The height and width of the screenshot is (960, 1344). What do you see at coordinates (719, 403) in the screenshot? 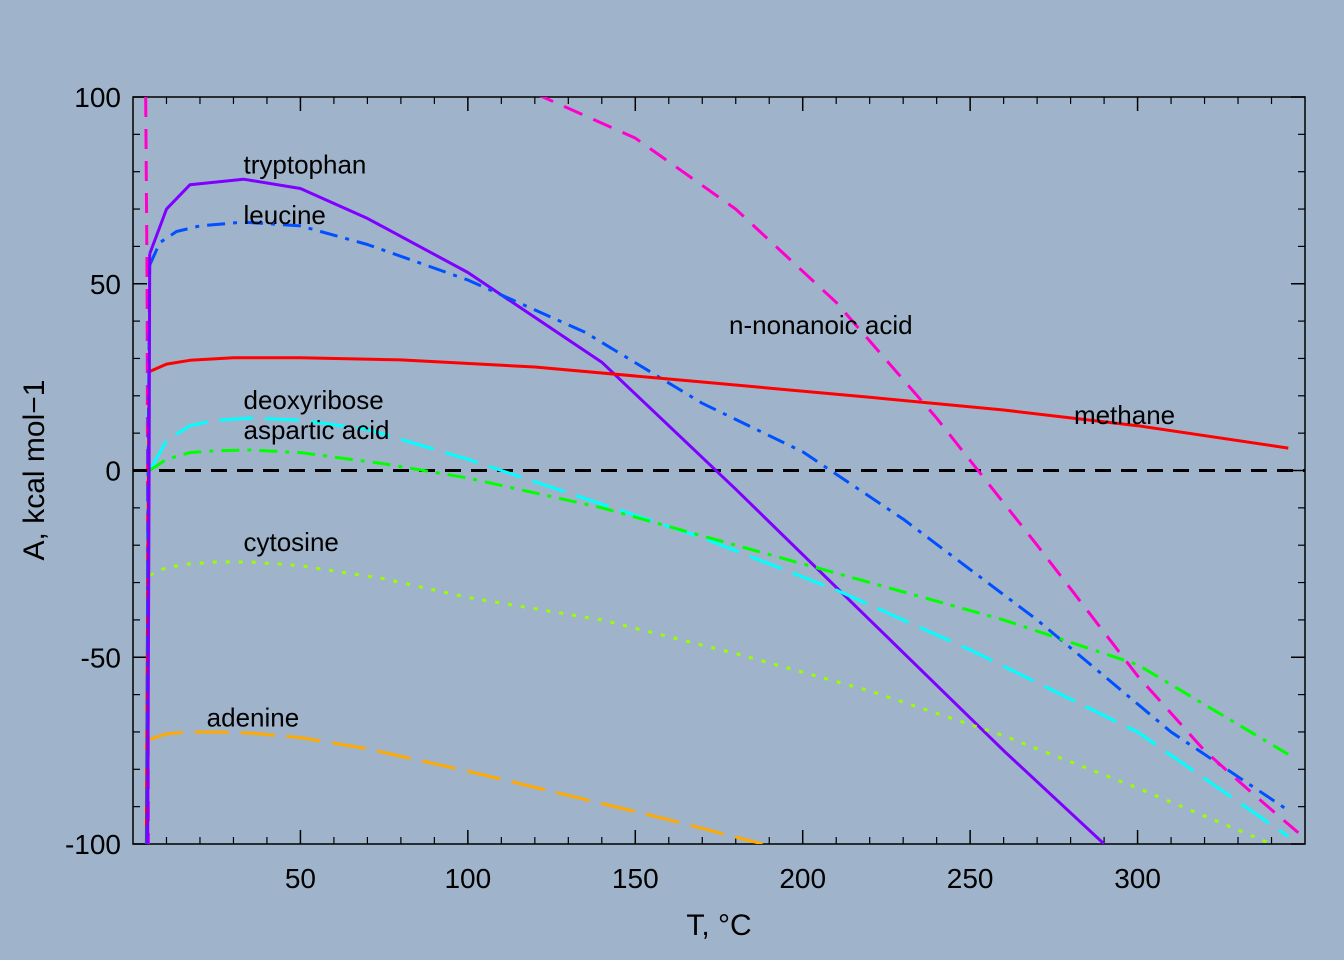
I see `series-line-methane` at bounding box center [719, 403].